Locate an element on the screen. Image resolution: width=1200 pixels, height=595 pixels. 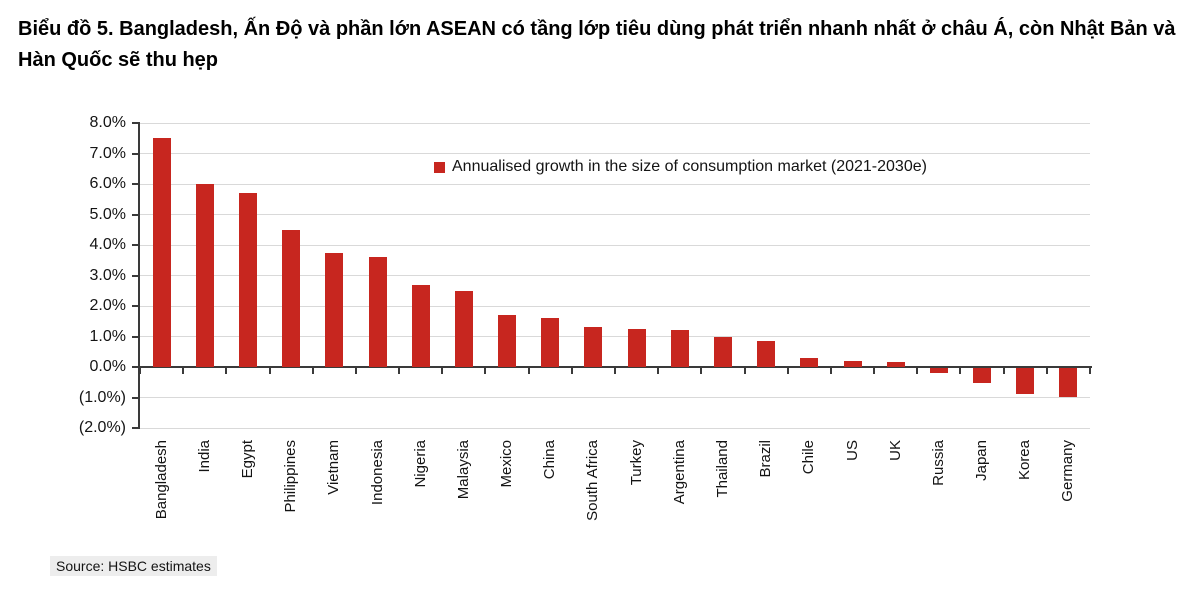
bar-chile is located at coordinates (809, 362).